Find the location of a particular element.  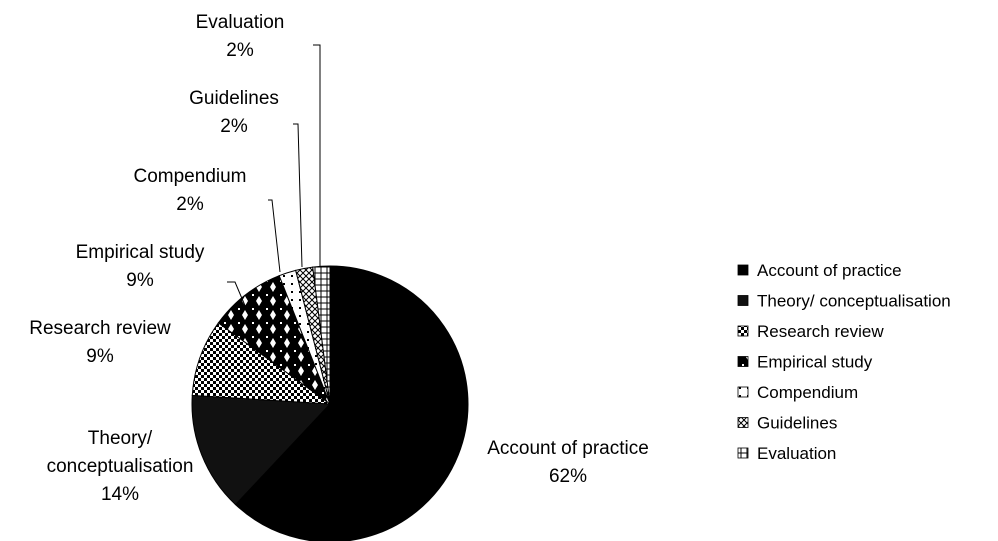

legend-swatch-guidelines is located at coordinates (743, 422).